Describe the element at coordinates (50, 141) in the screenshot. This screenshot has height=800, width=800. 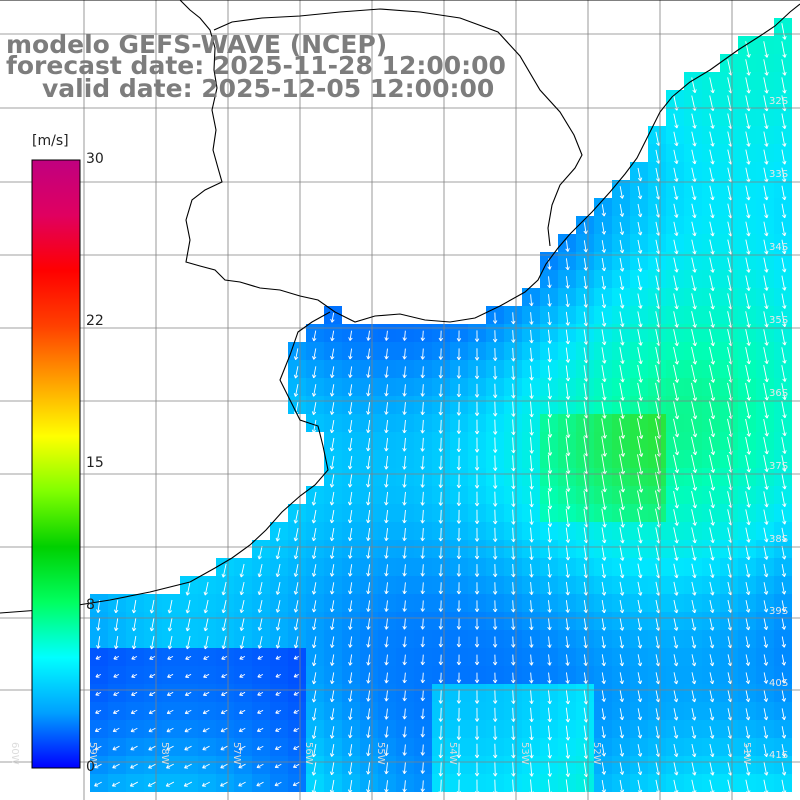
I see `colorbar-unit: [m/s]` at that location.